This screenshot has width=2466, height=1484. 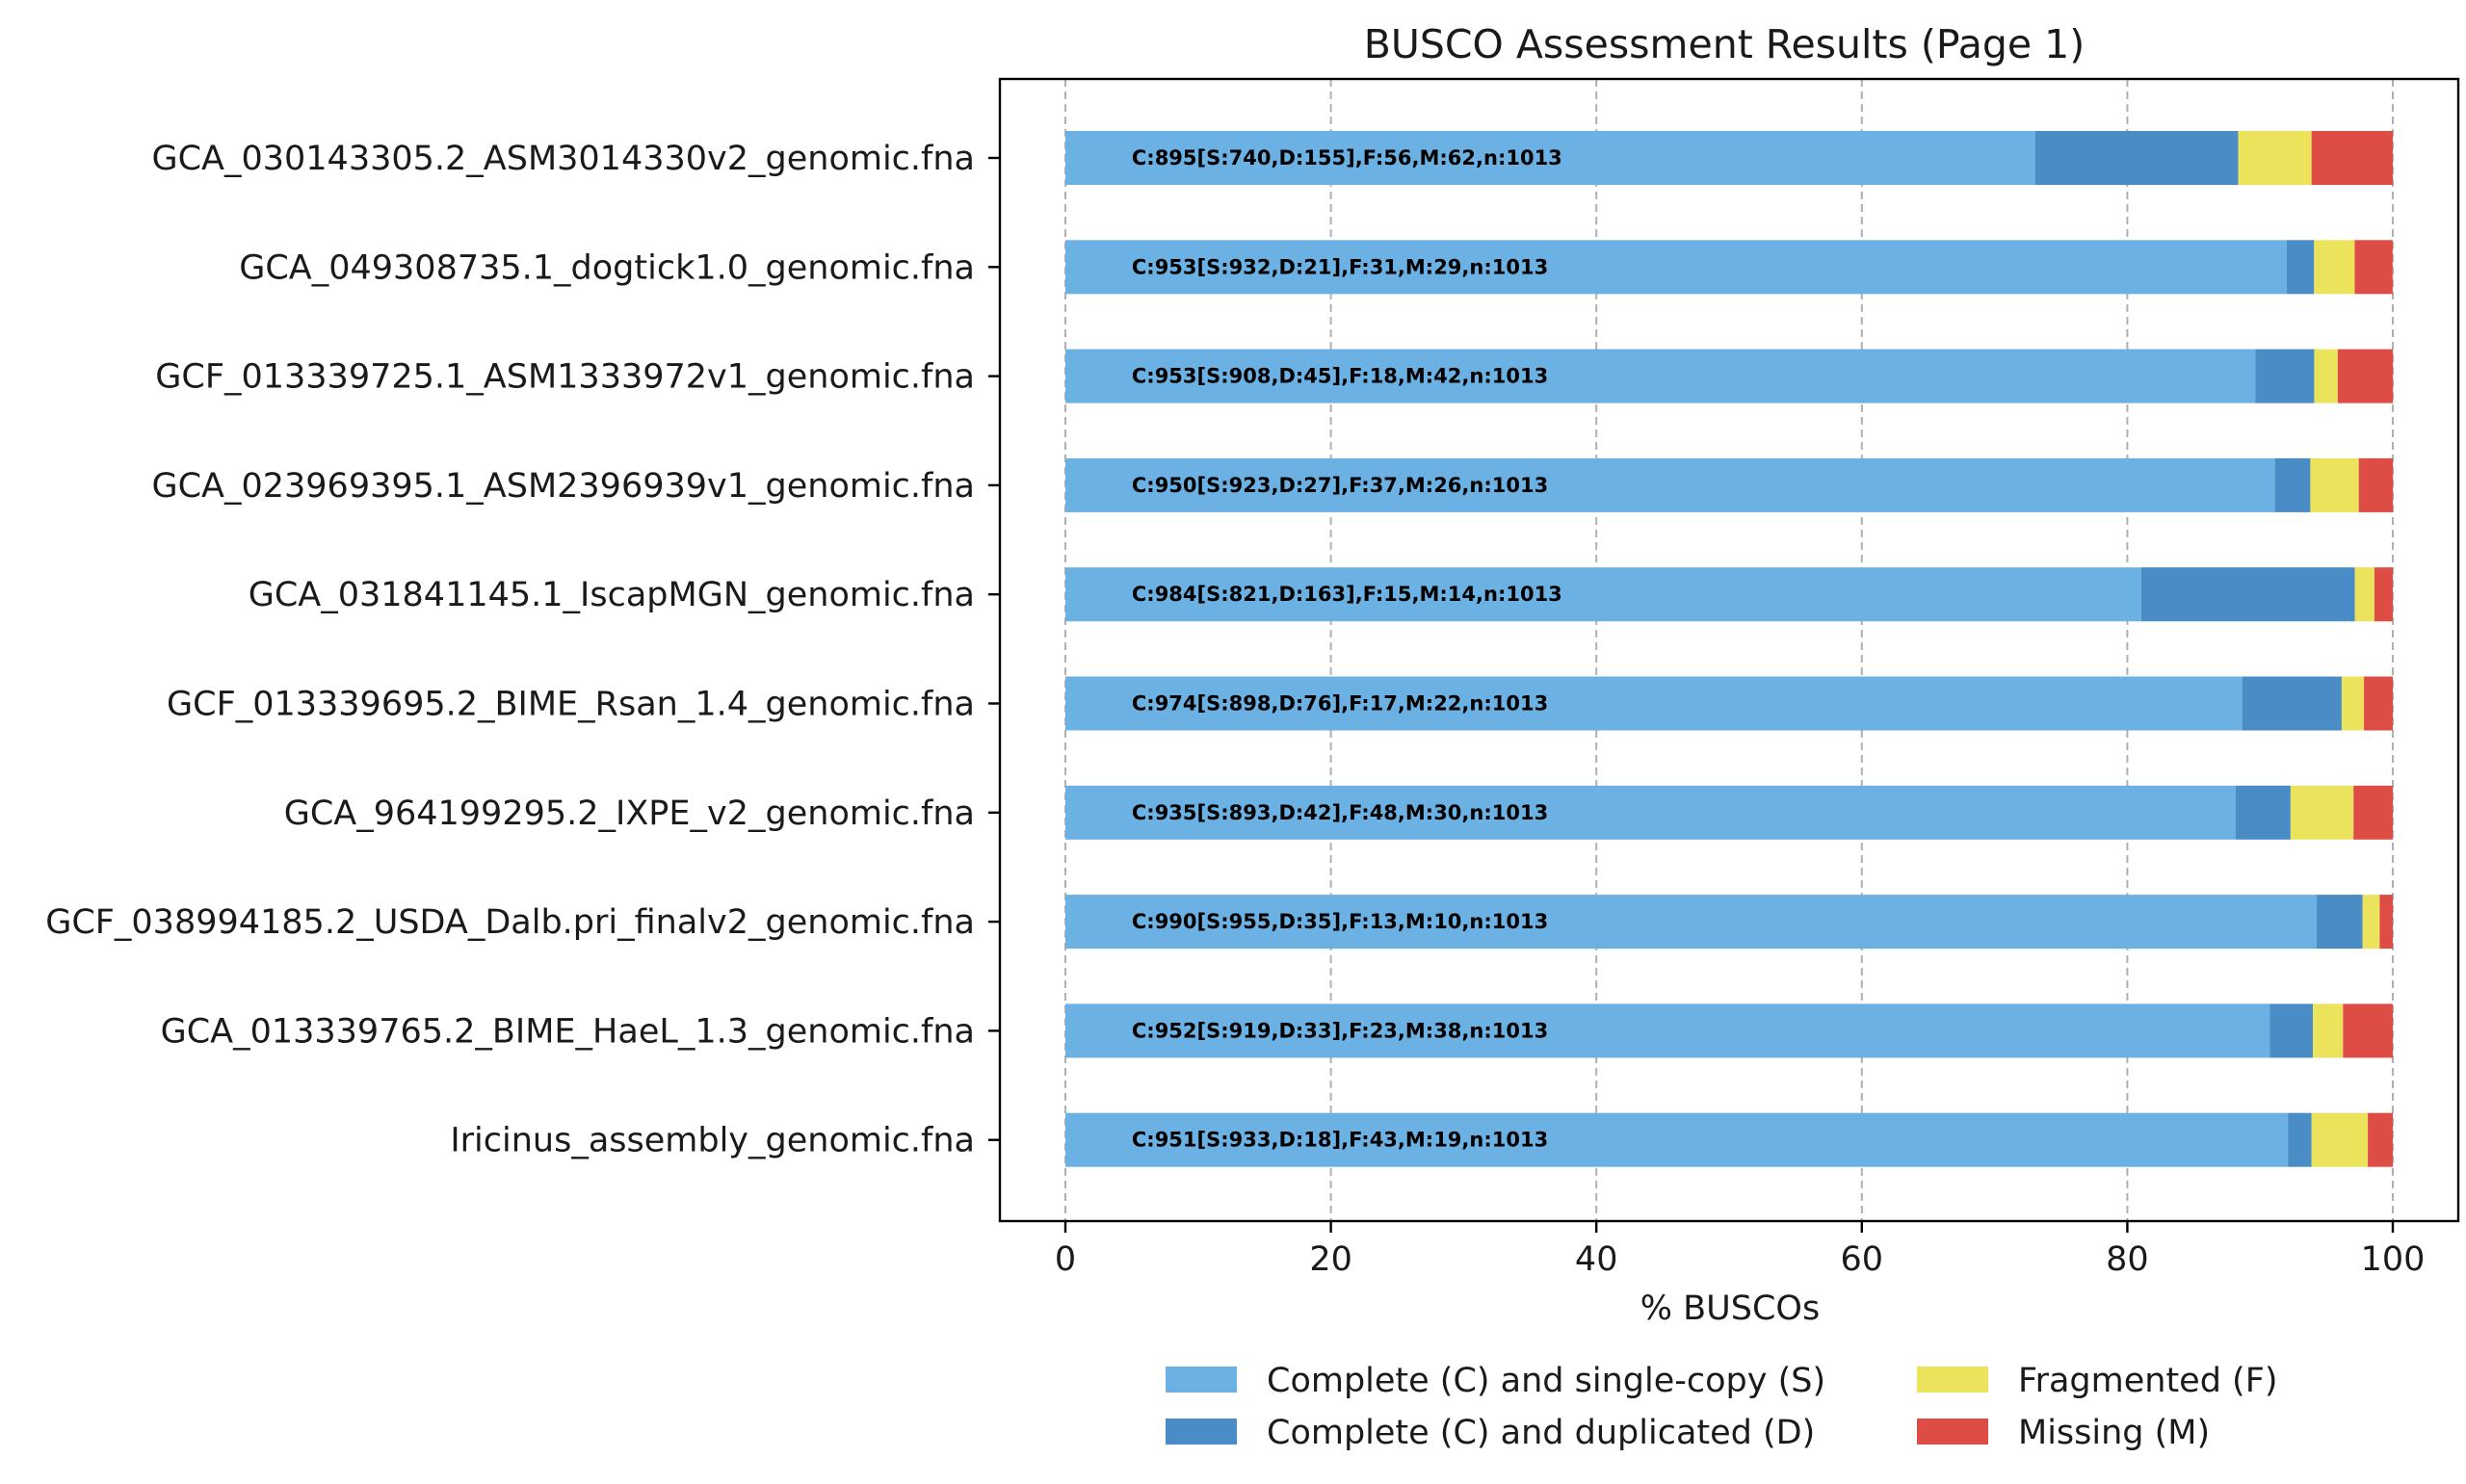 I want to click on bar-label-1: C:895[S:740,D:155],F:56,M:62,n:1013, so click(x=1347, y=157).